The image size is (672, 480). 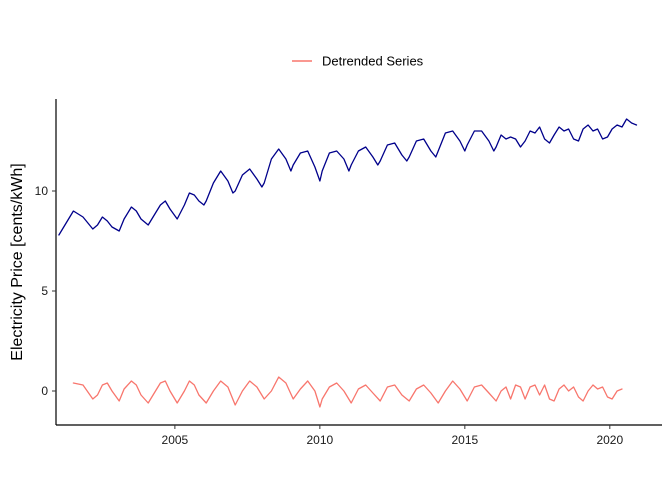 I want to click on x-tick-label: 2020, so click(x=609, y=440).